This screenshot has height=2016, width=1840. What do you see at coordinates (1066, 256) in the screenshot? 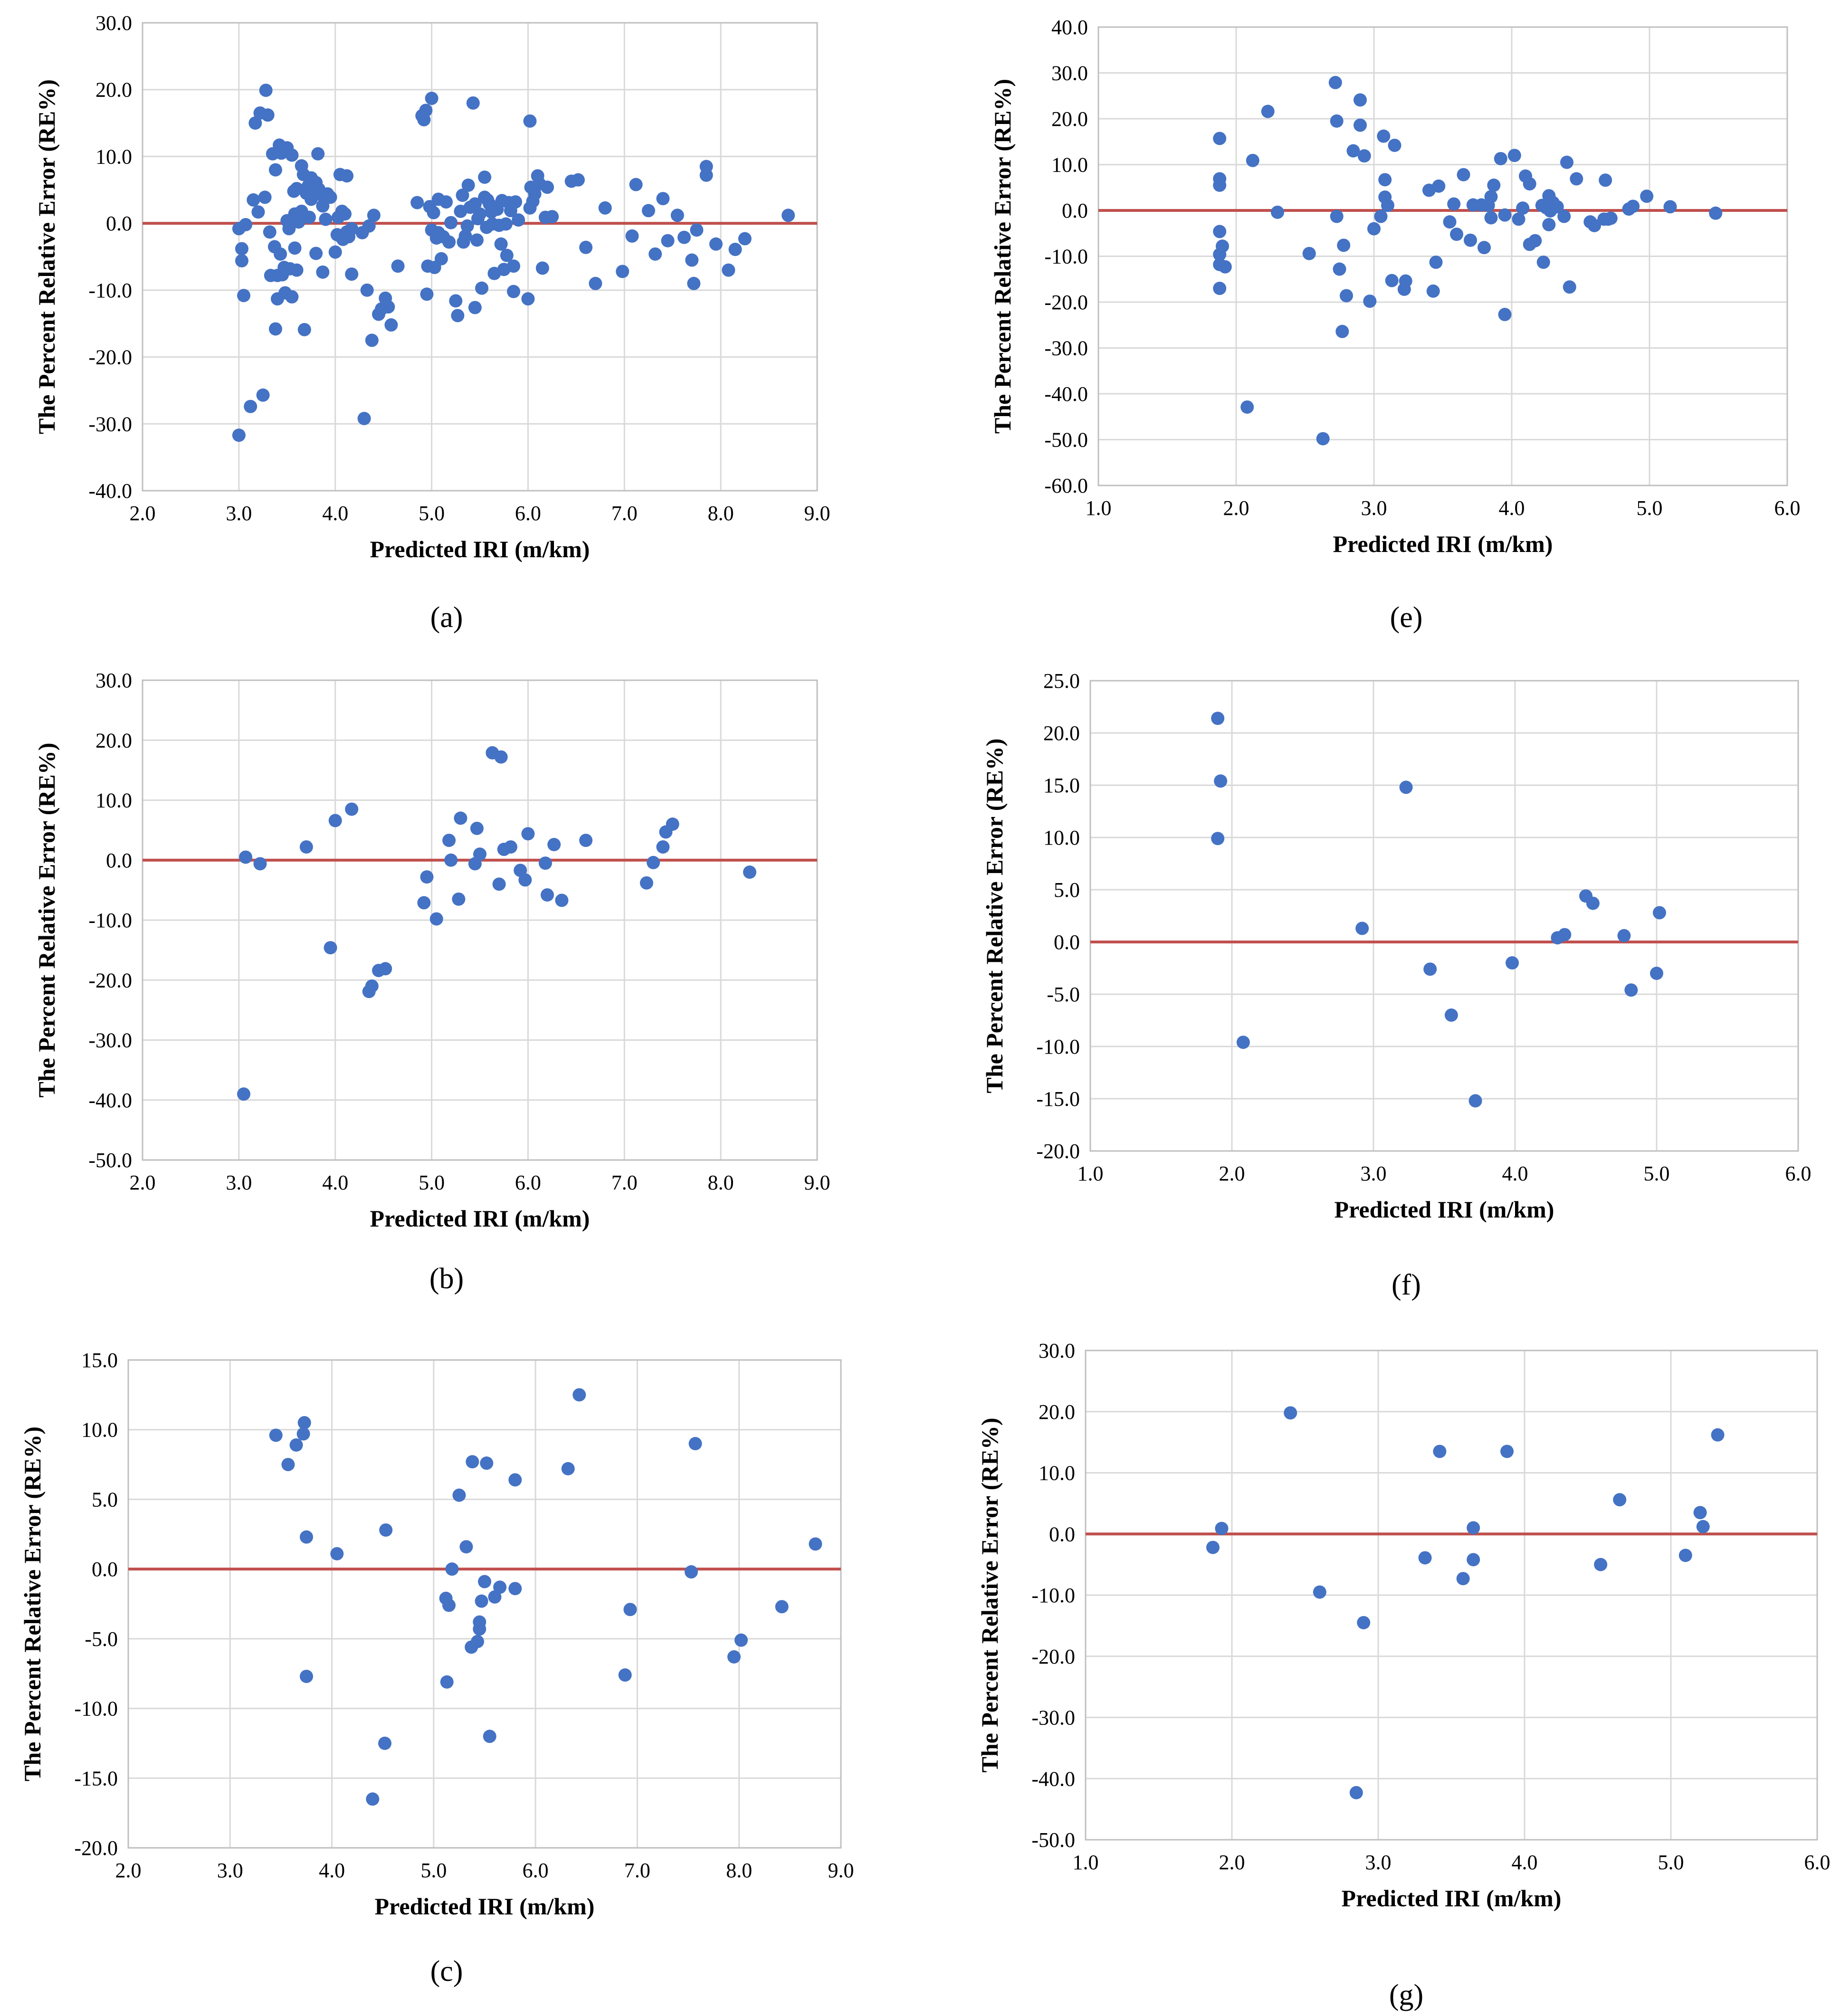
I see `y-tick-label: -10.0` at bounding box center [1066, 256].